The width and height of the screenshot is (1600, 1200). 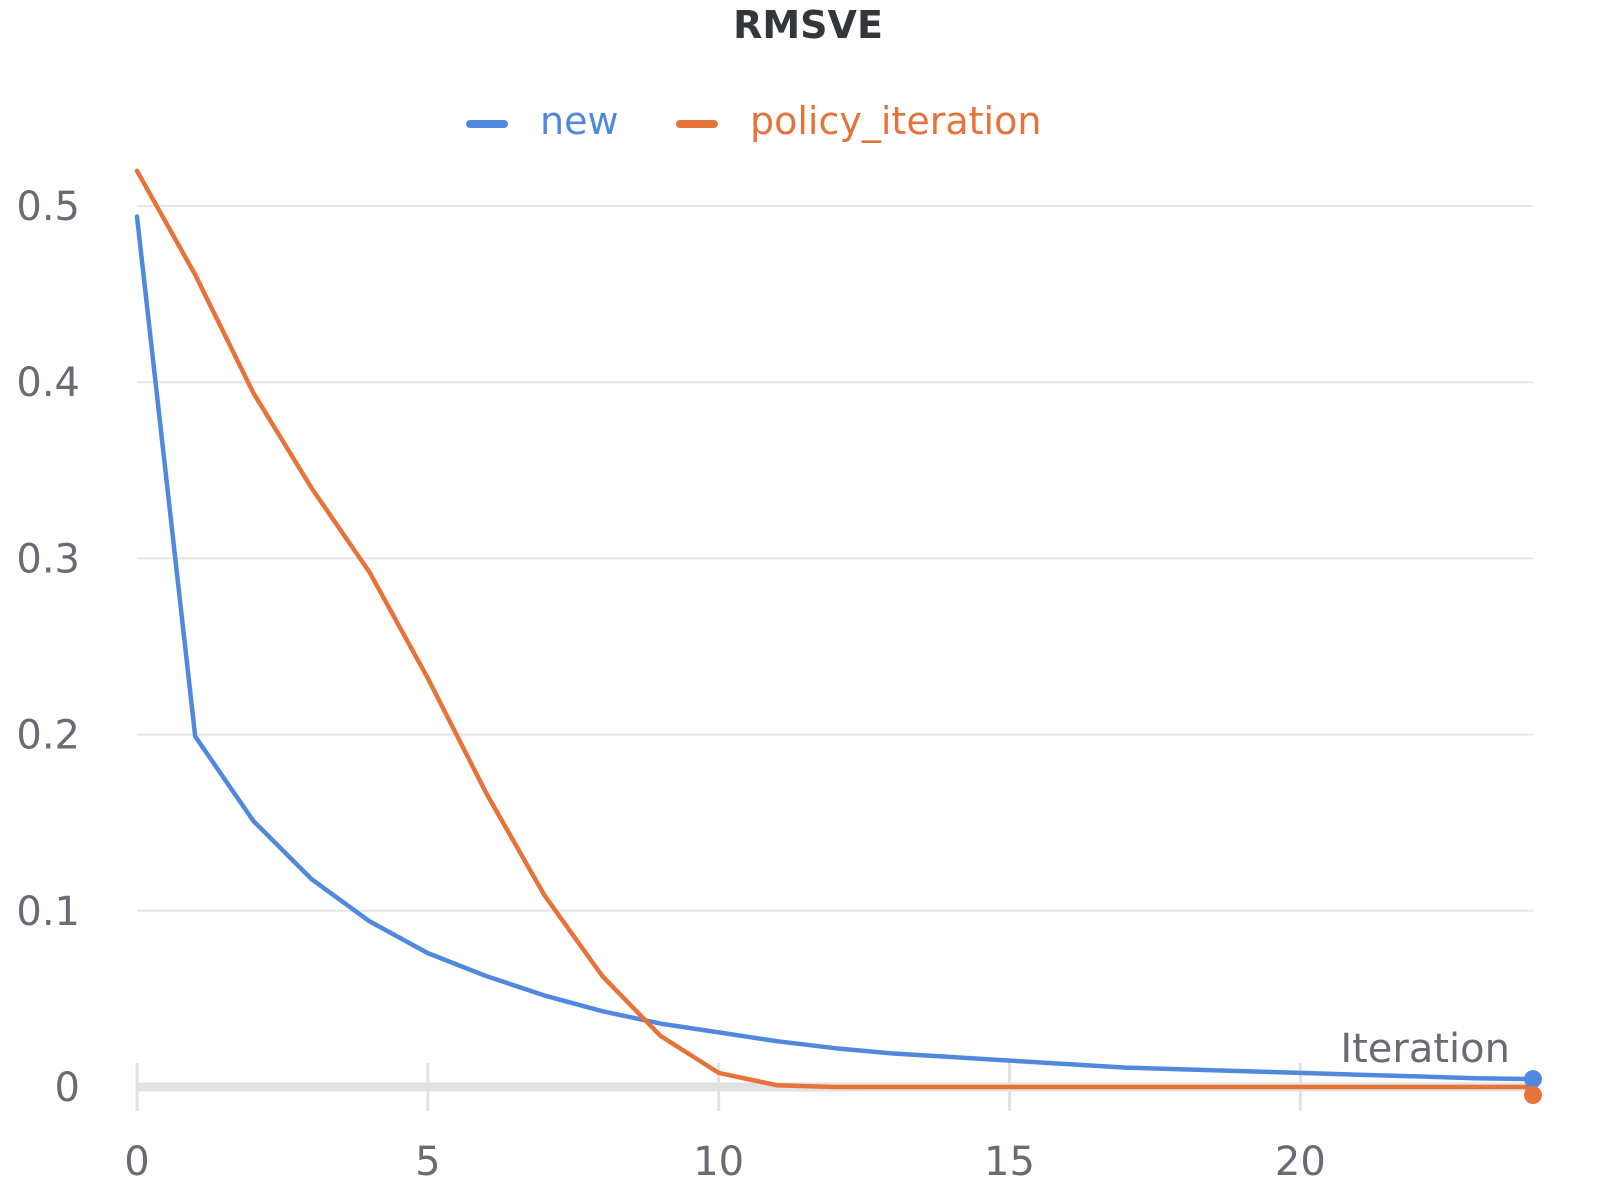 I want to click on legend: new policy_iteration, so click(x=753, y=121).